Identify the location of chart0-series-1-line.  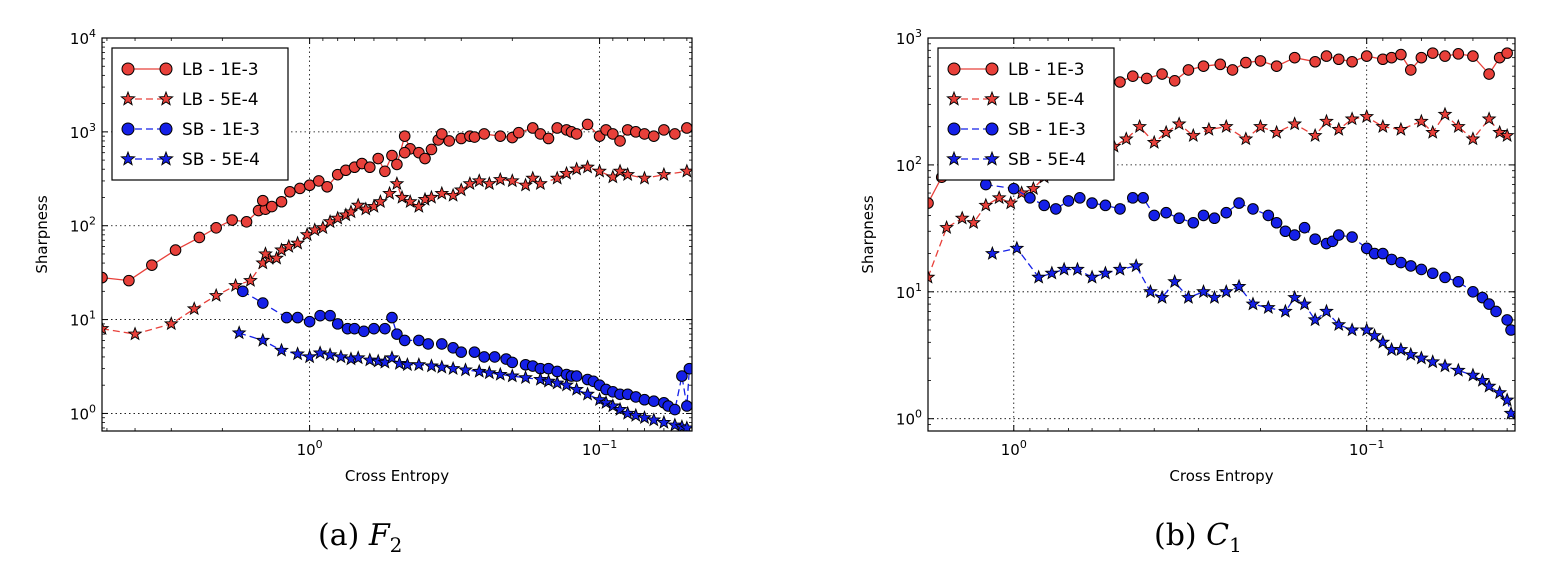
(394, 250).